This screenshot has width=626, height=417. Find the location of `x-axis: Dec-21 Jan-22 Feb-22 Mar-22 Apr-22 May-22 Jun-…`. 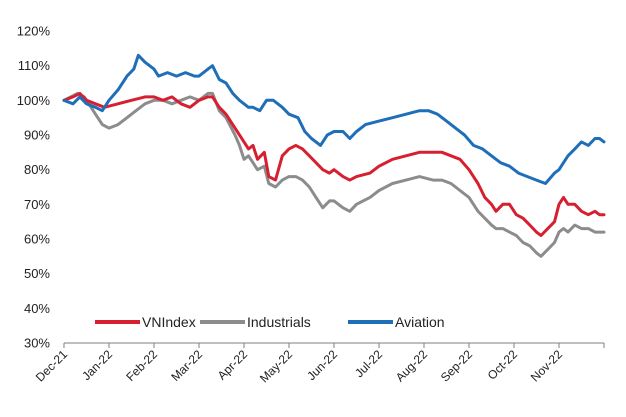

x-axis: Dec-21 Jan-22 Feb-22 Mar-22 Apr-22 May-22 Jun-… is located at coordinates (319, 363).